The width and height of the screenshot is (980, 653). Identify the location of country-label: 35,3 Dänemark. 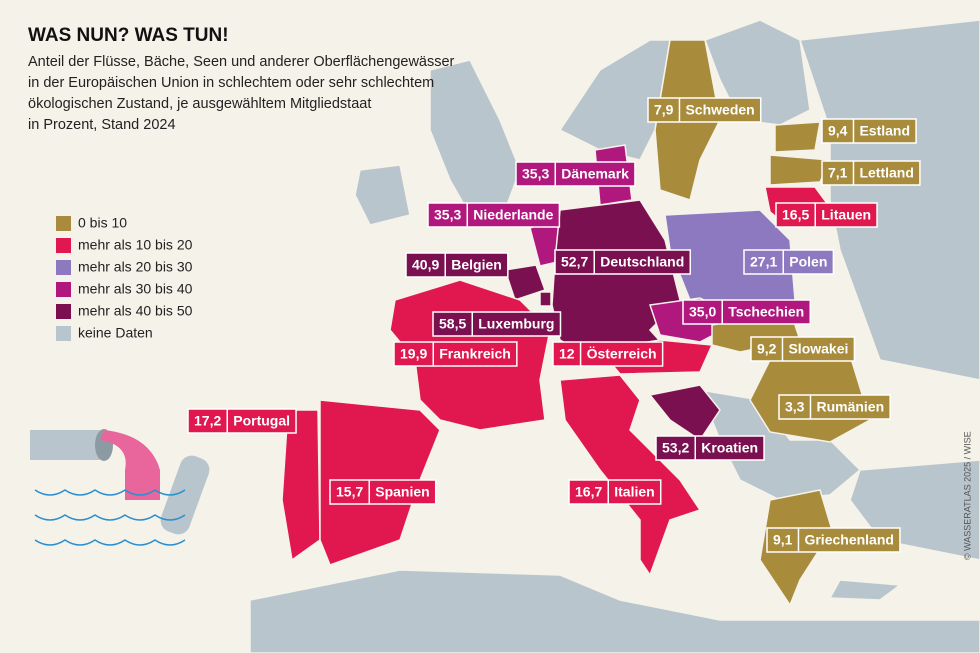
(575, 174).